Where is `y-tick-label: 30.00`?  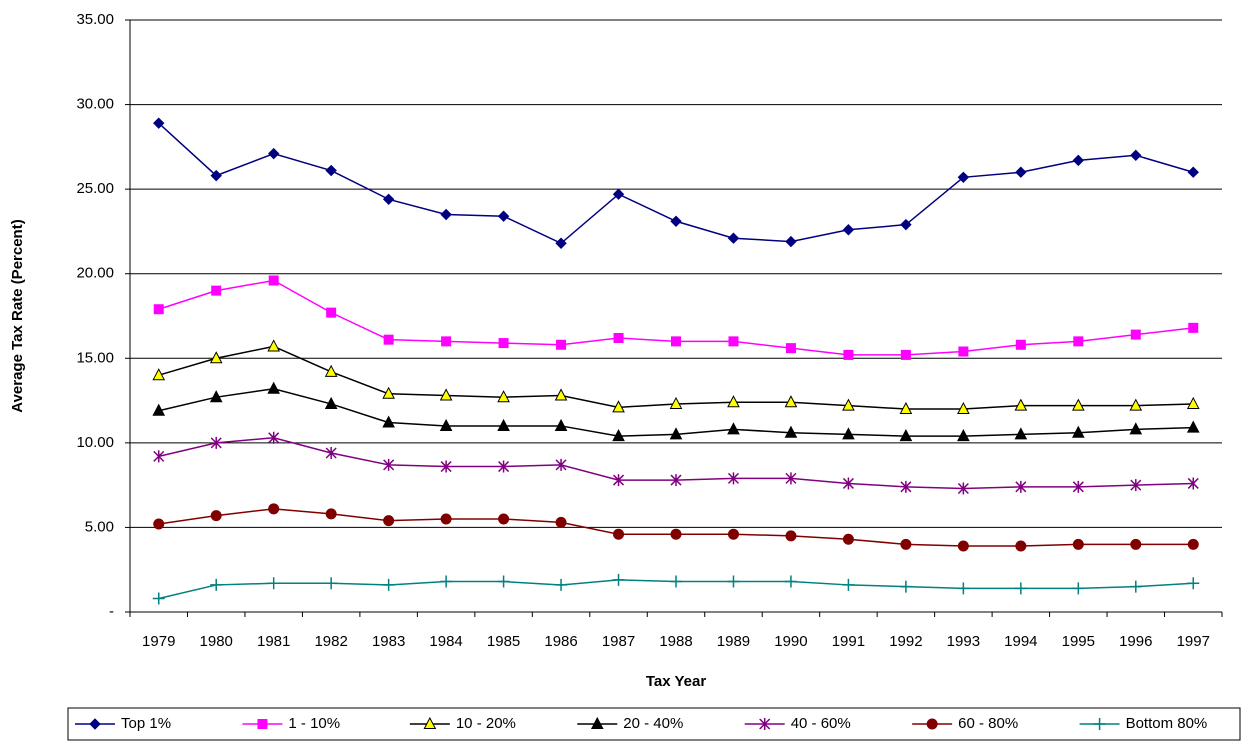 y-tick-label: 30.00 is located at coordinates (95, 104).